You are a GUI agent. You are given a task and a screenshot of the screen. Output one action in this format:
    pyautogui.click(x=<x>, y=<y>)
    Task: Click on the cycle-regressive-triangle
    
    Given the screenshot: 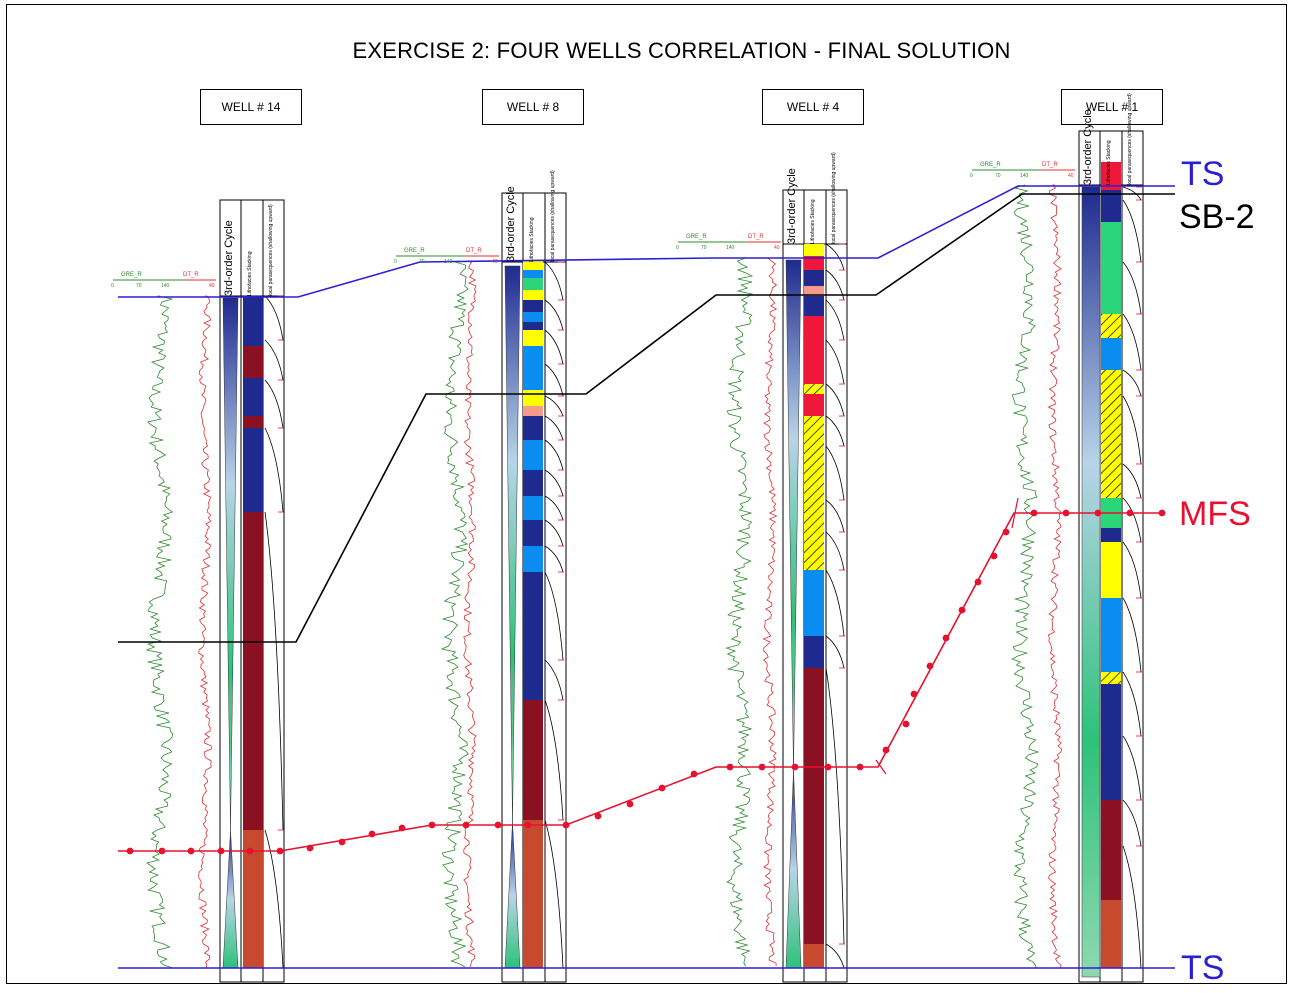 What is the action you would take?
    pyautogui.click(x=793, y=869)
    